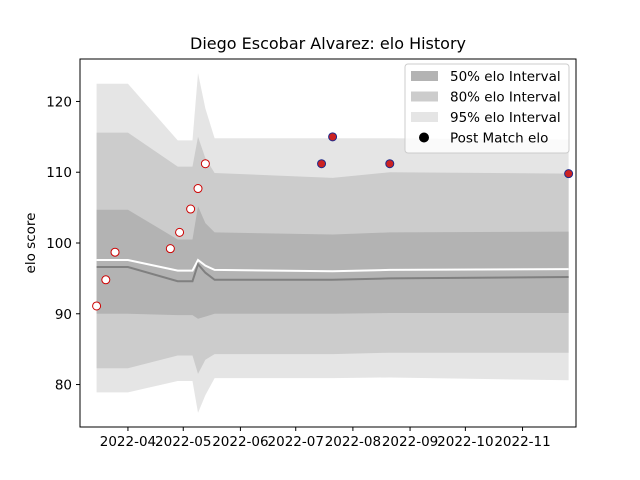 This screenshot has height=480, width=640. What do you see at coordinates (499, 139) in the screenshot?
I see `legend-label: Post Match elo` at bounding box center [499, 139].